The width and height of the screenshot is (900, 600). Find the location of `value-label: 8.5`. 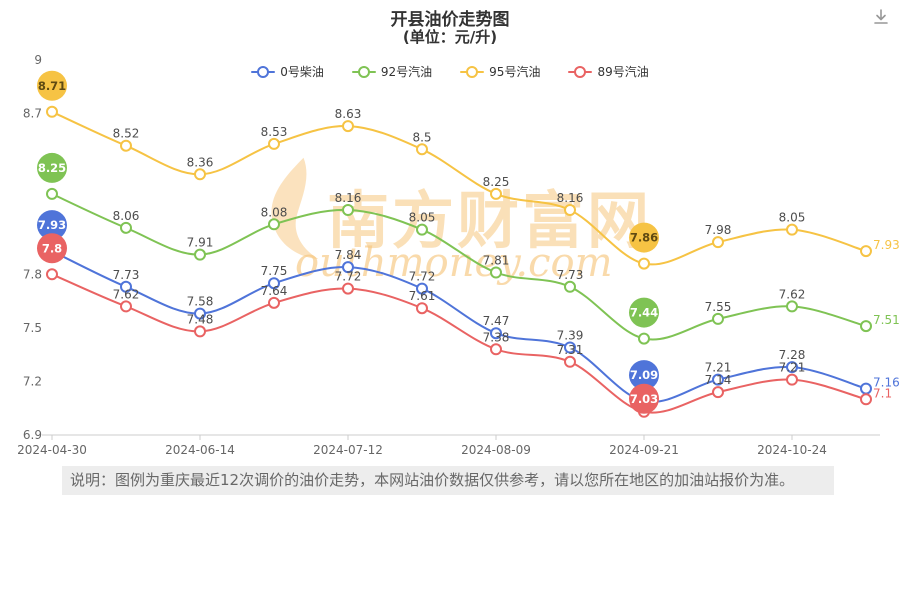

value-label: 8.5 is located at coordinates (421, 137).